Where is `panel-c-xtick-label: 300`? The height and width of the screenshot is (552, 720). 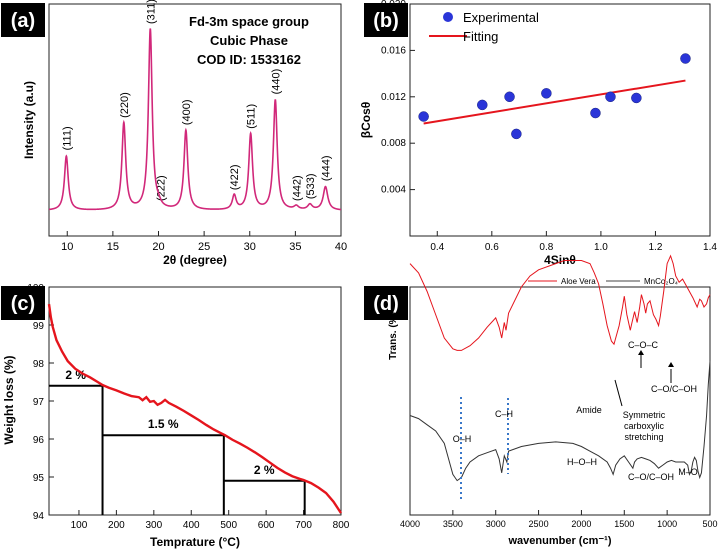
panel-c-xtick-label: 300 is located at coordinates (153, 525).